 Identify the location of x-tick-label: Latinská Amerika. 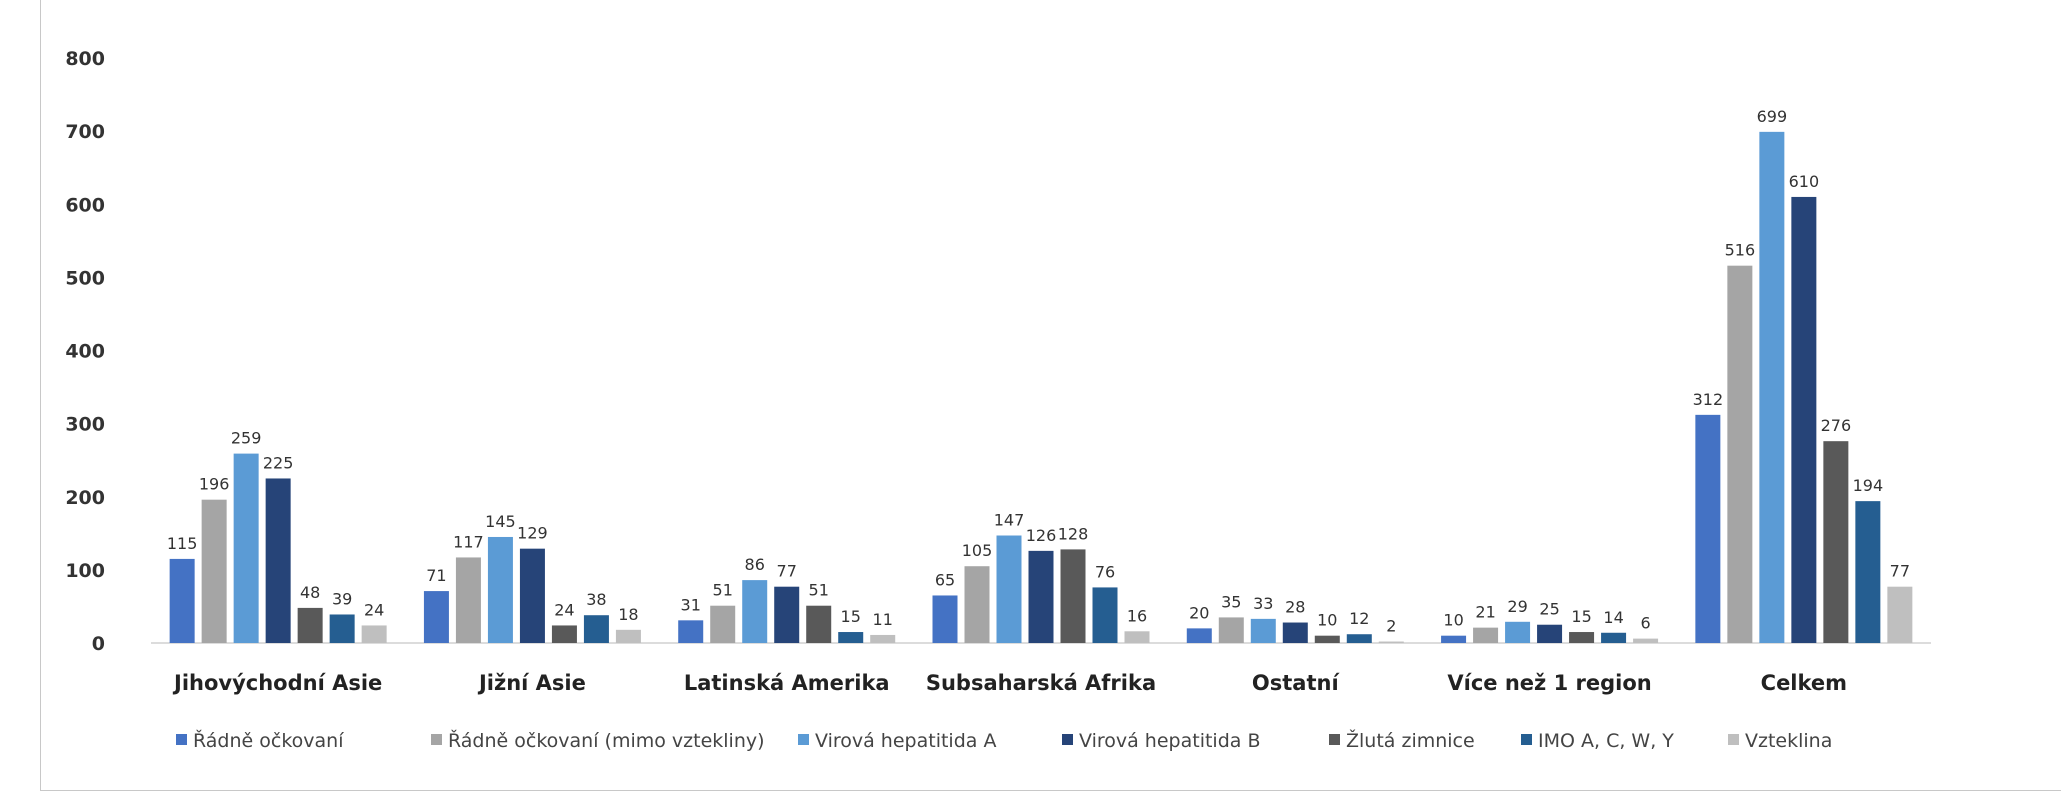
(787, 683).